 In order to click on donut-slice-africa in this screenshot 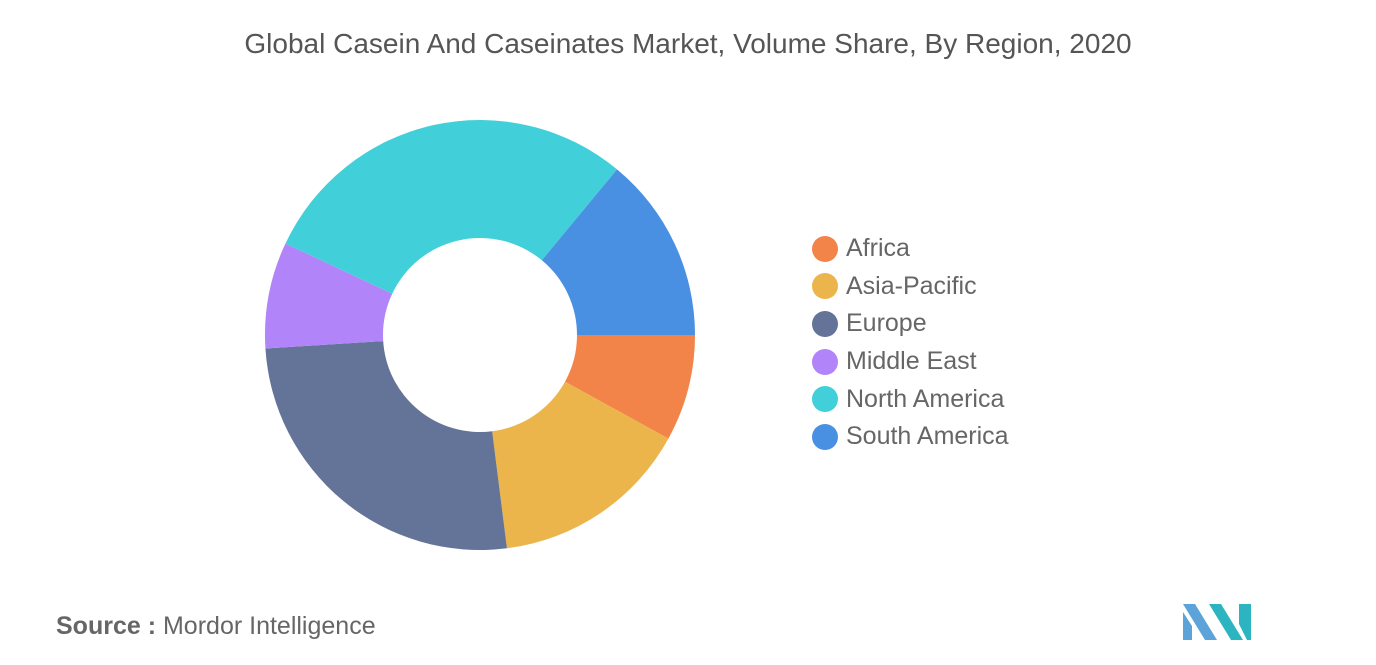, I will do `click(630, 387)`.